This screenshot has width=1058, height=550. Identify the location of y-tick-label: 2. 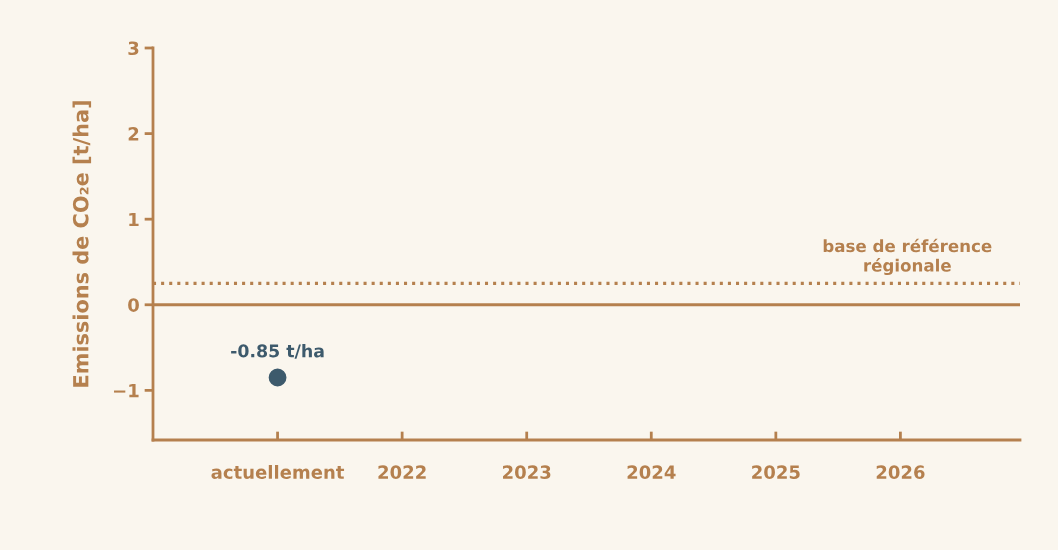
(133, 134).